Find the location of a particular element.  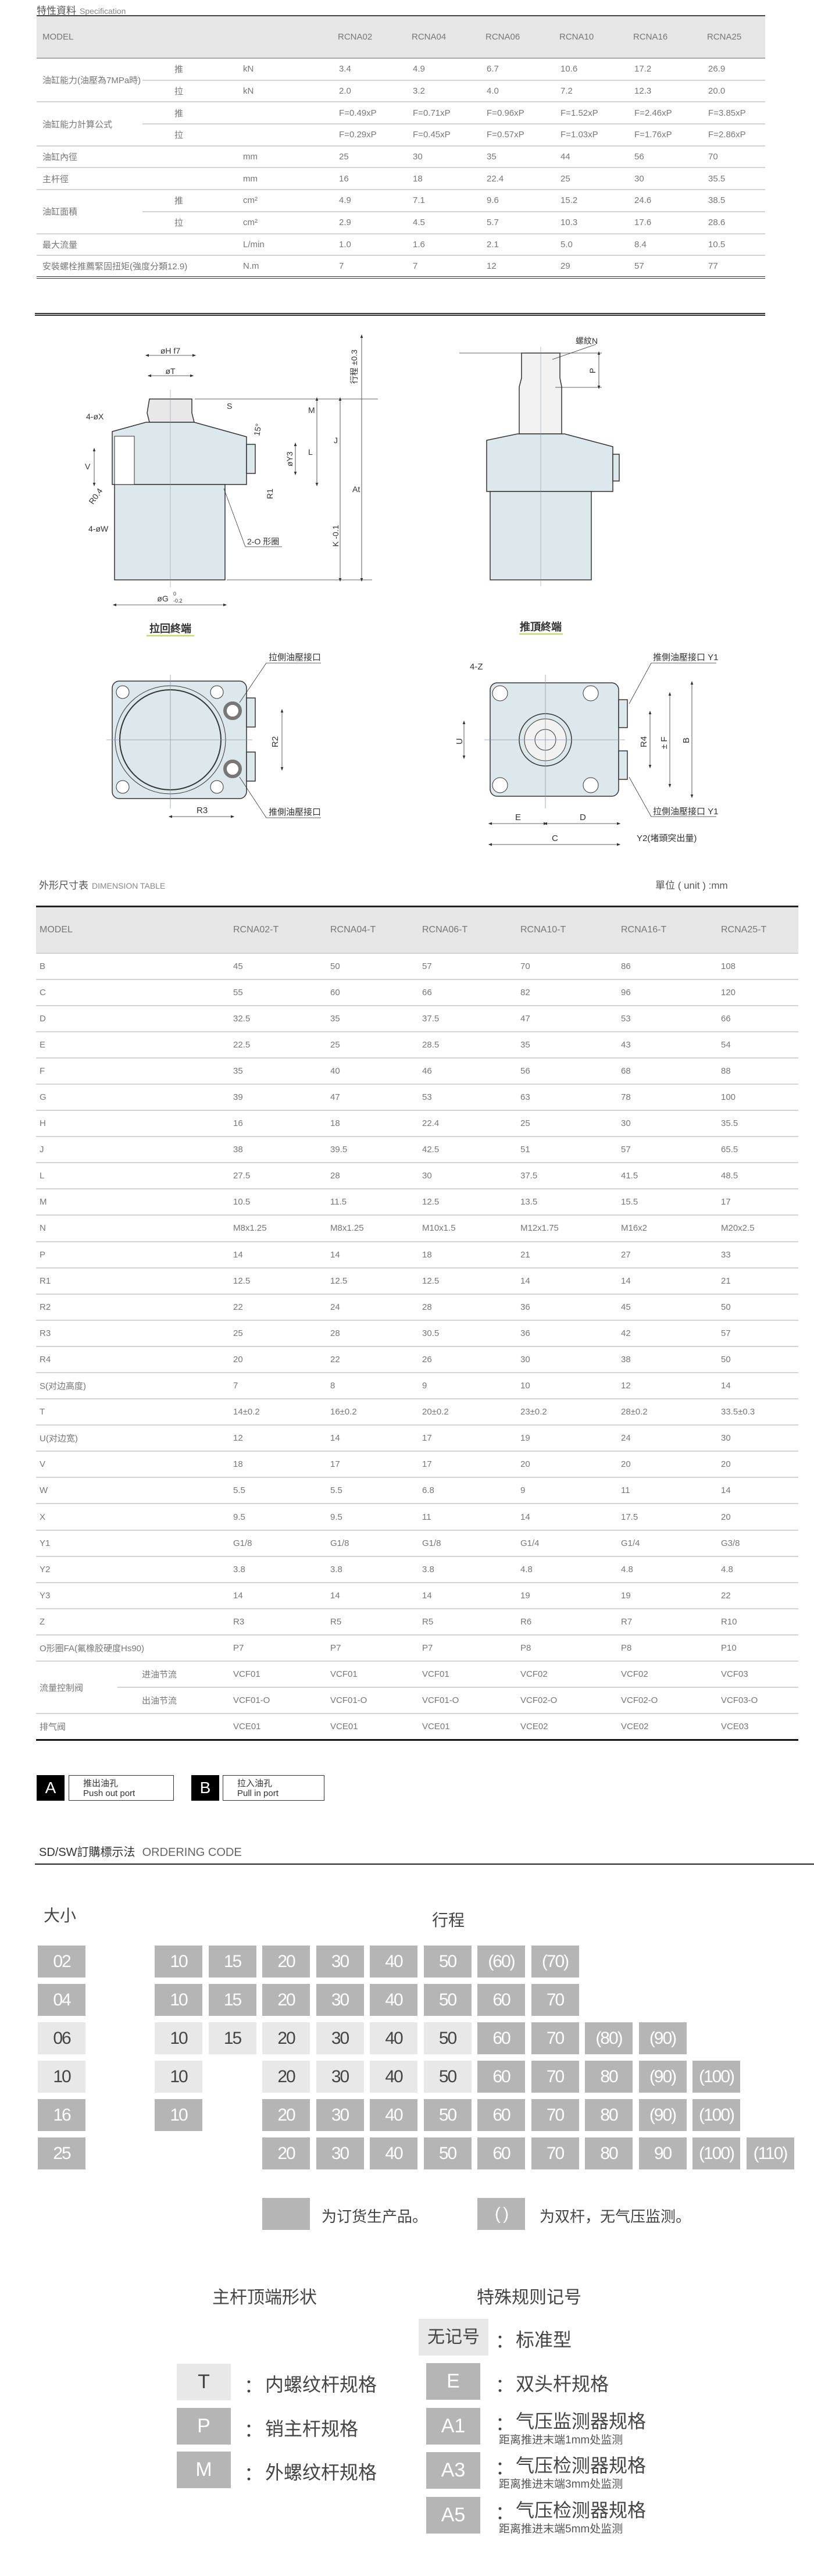

rod-end-heading: 主杆顶端形状 is located at coordinates (264, 2297).